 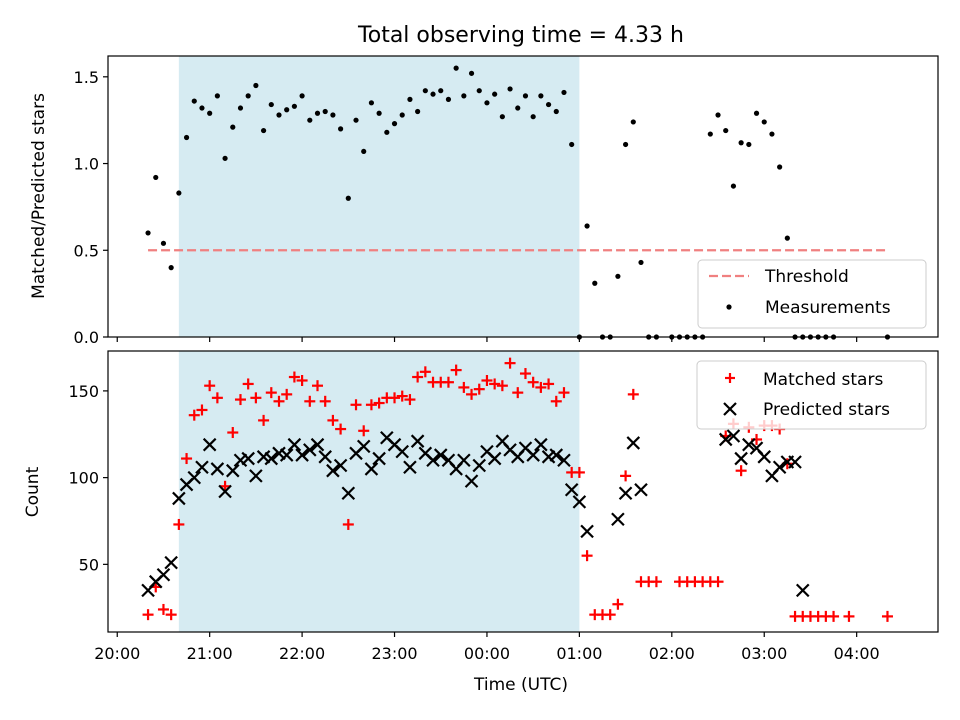 I want to click on matched-legend-label: Matched stars, so click(x=823, y=380).